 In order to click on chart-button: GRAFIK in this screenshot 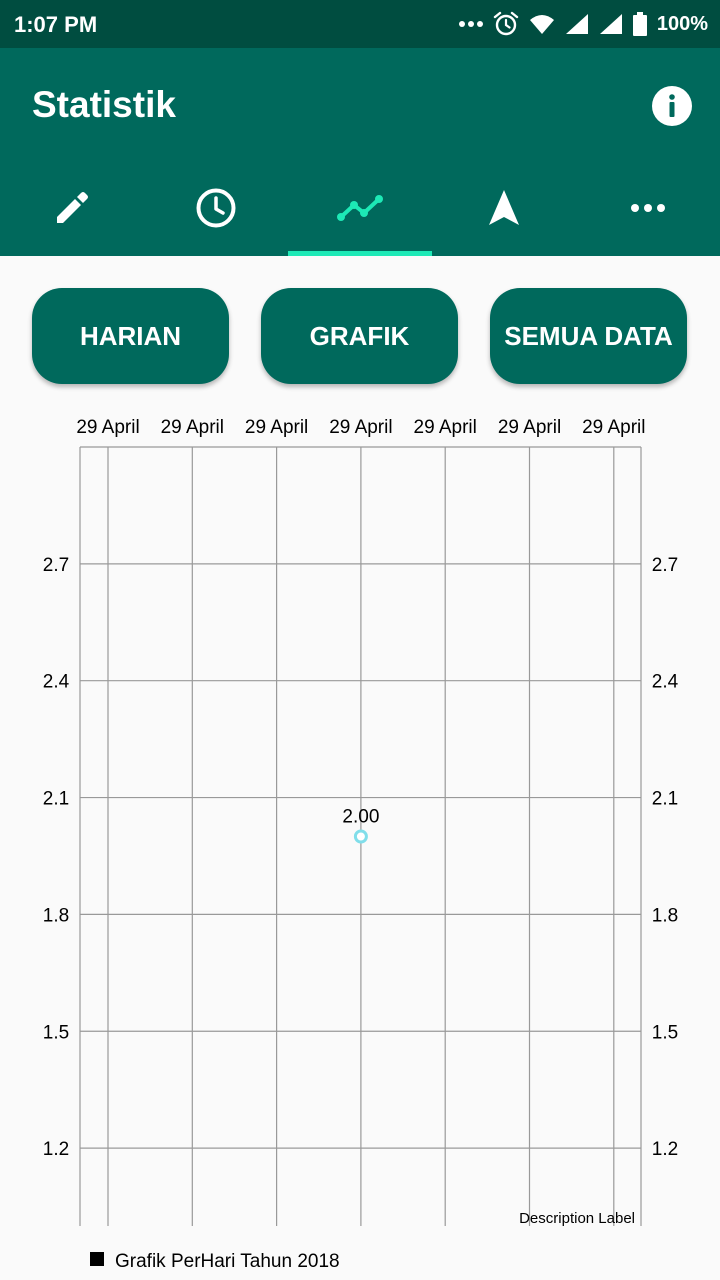, I will do `click(359, 336)`.